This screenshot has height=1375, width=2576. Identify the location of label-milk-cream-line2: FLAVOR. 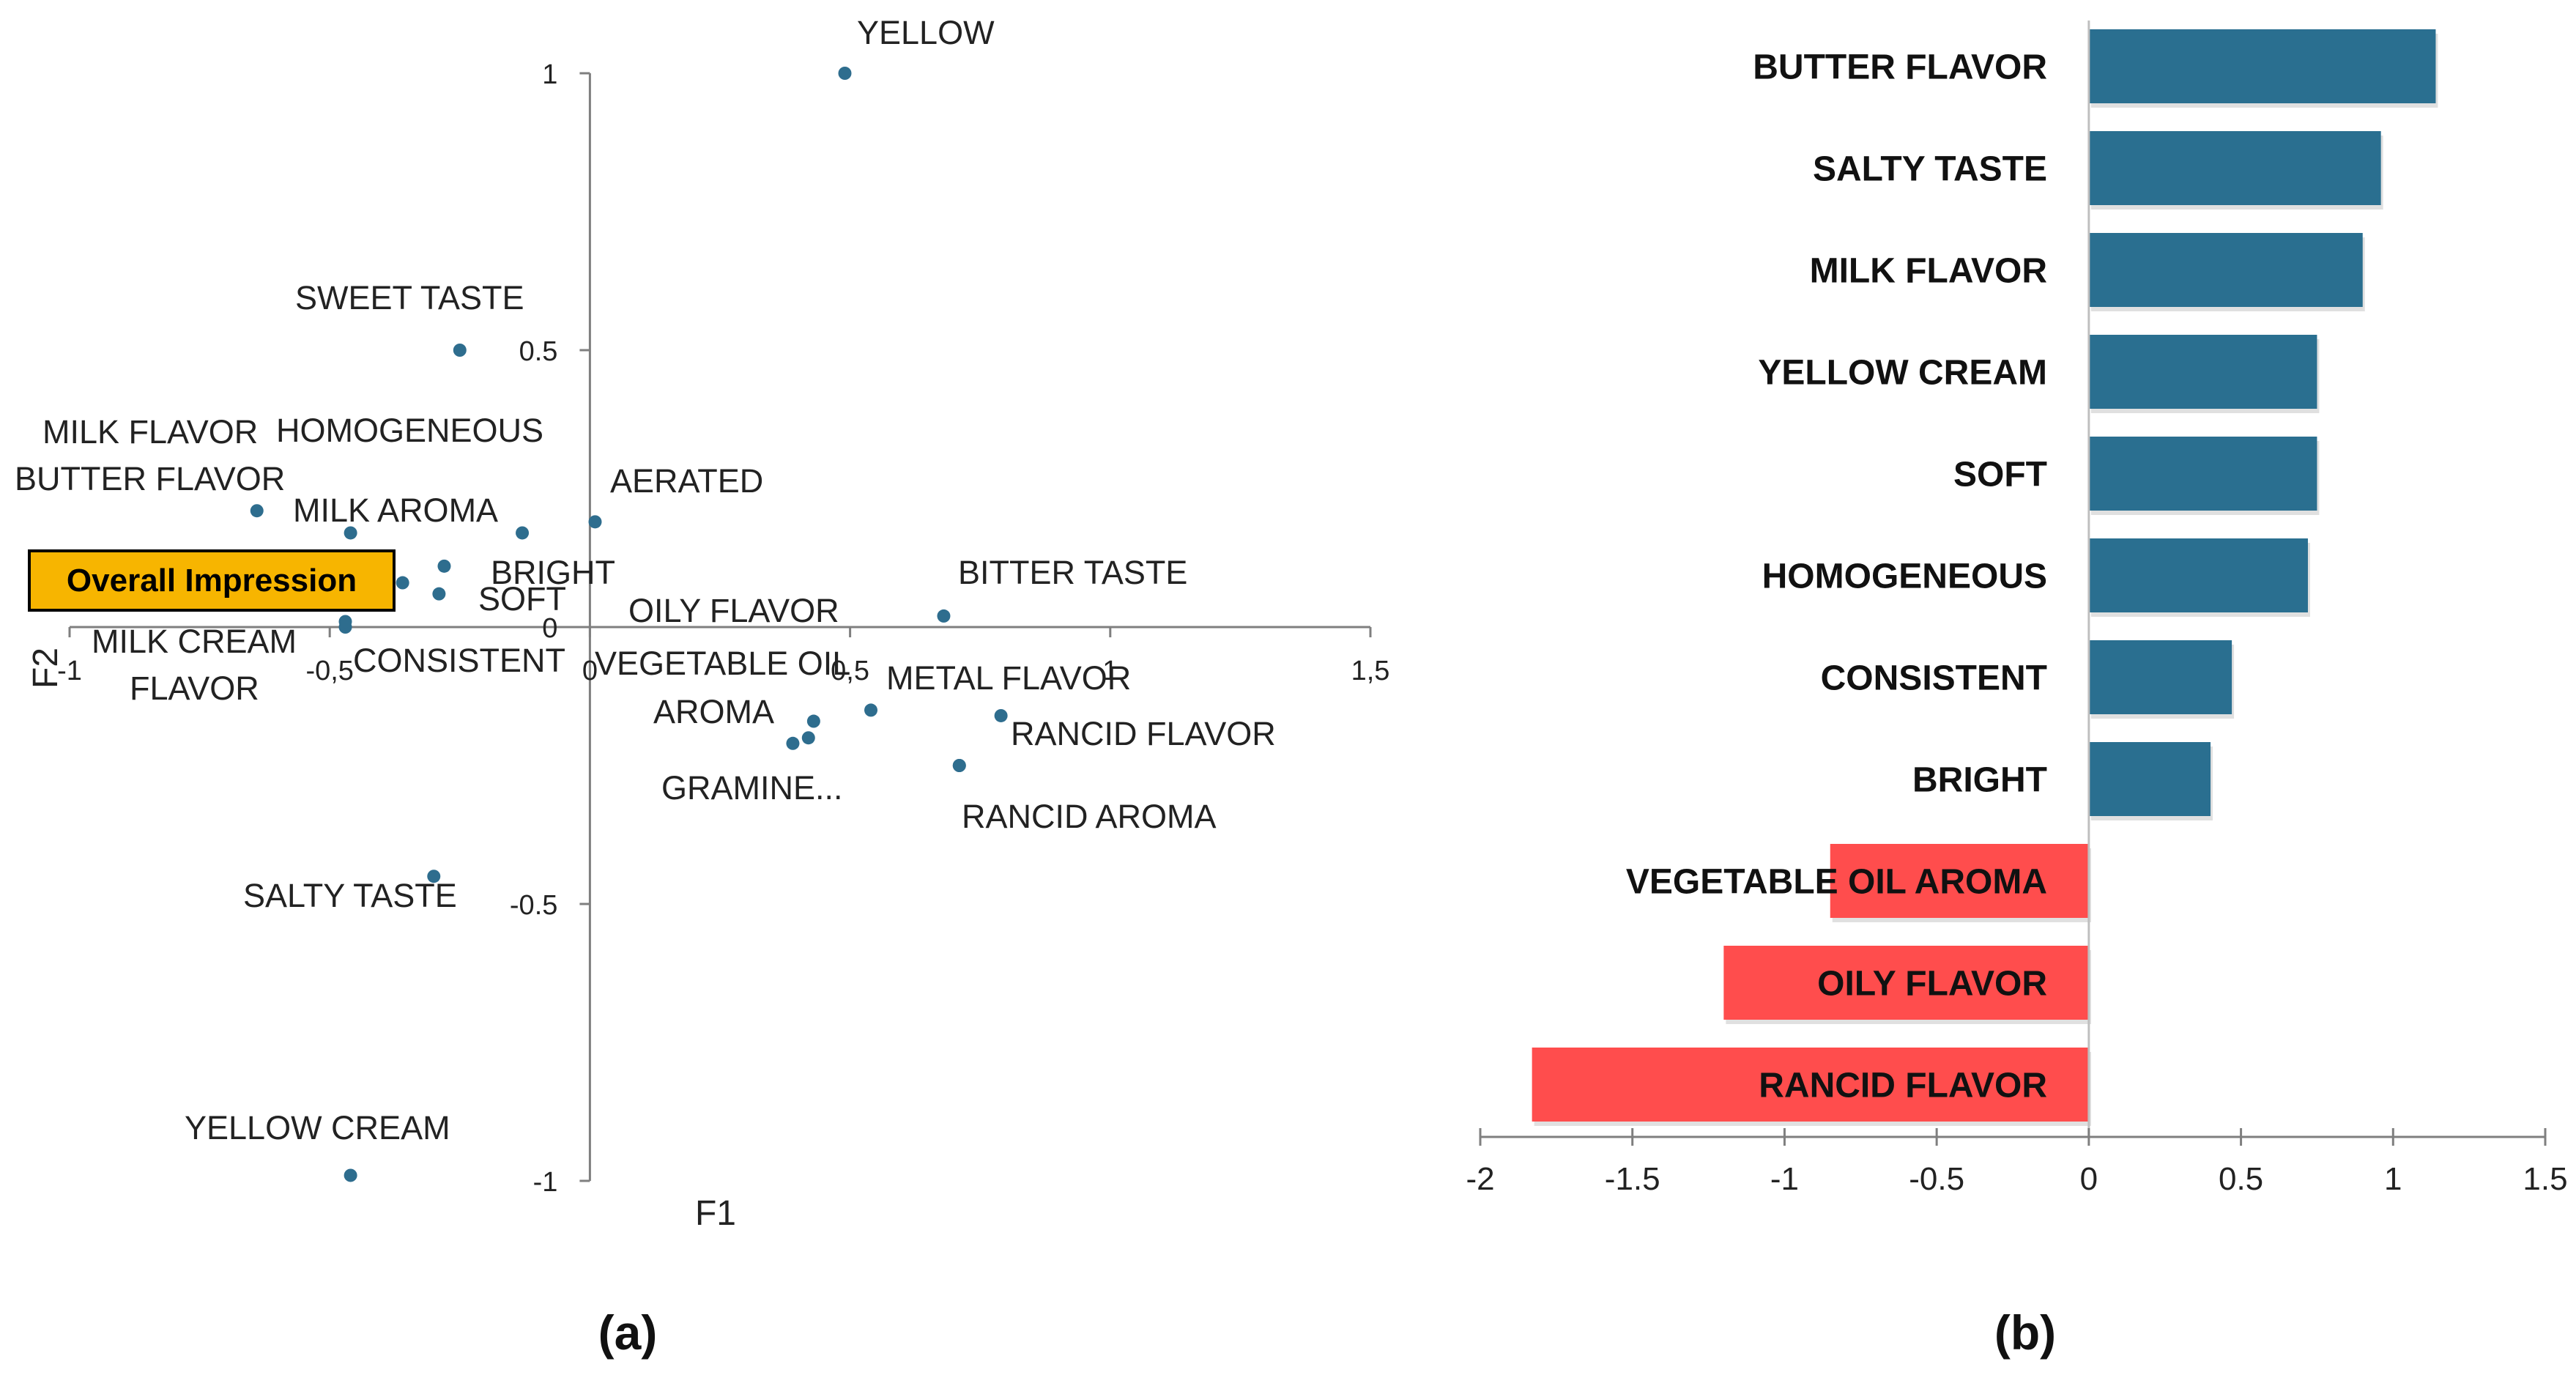
(194, 688).